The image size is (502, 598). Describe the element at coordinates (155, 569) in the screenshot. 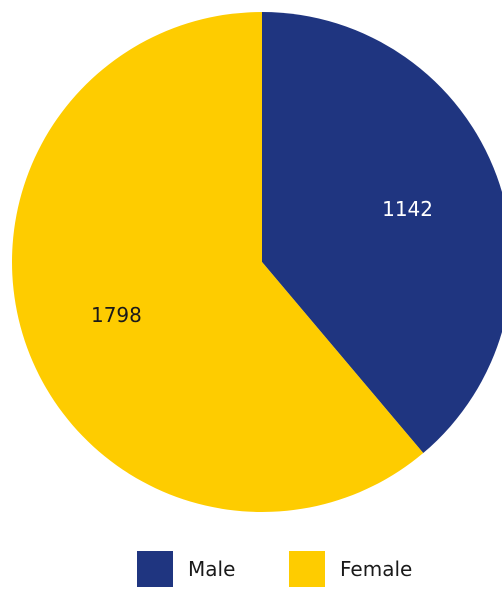

I see `legend-swatch-male` at that location.